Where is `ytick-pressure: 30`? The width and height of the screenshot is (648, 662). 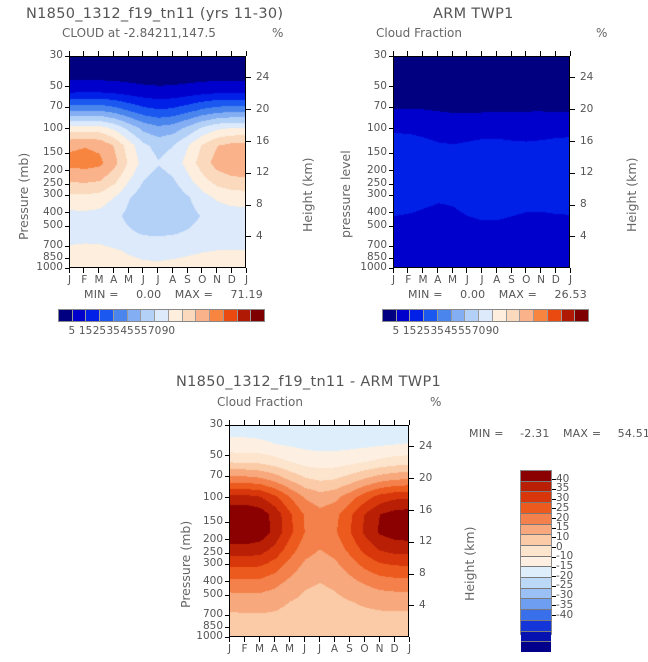 ytick-pressure: 30 is located at coordinates (56, 55).